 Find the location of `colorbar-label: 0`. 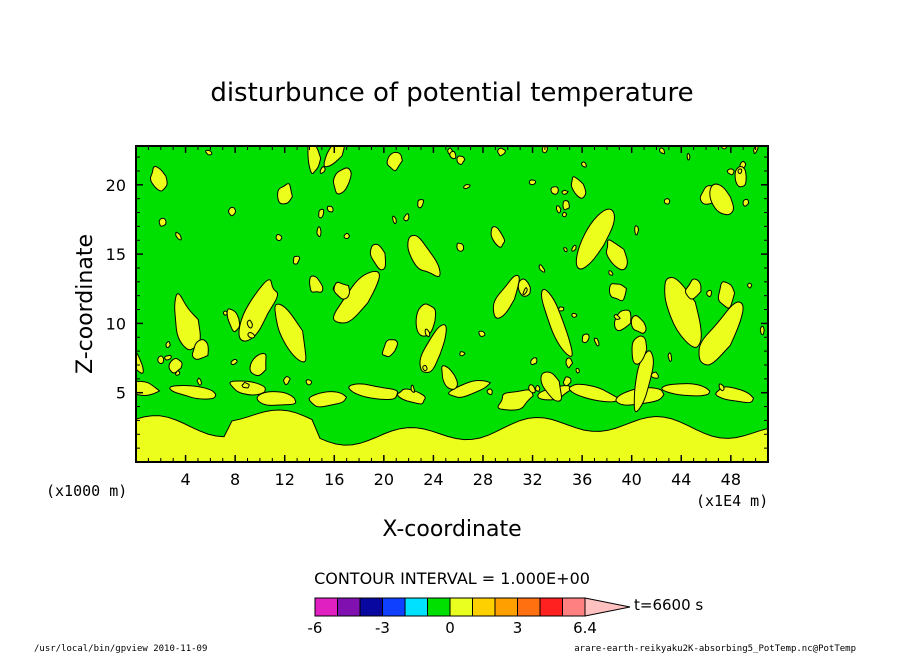

colorbar-label: 0 is located at coordinates (450, 628).